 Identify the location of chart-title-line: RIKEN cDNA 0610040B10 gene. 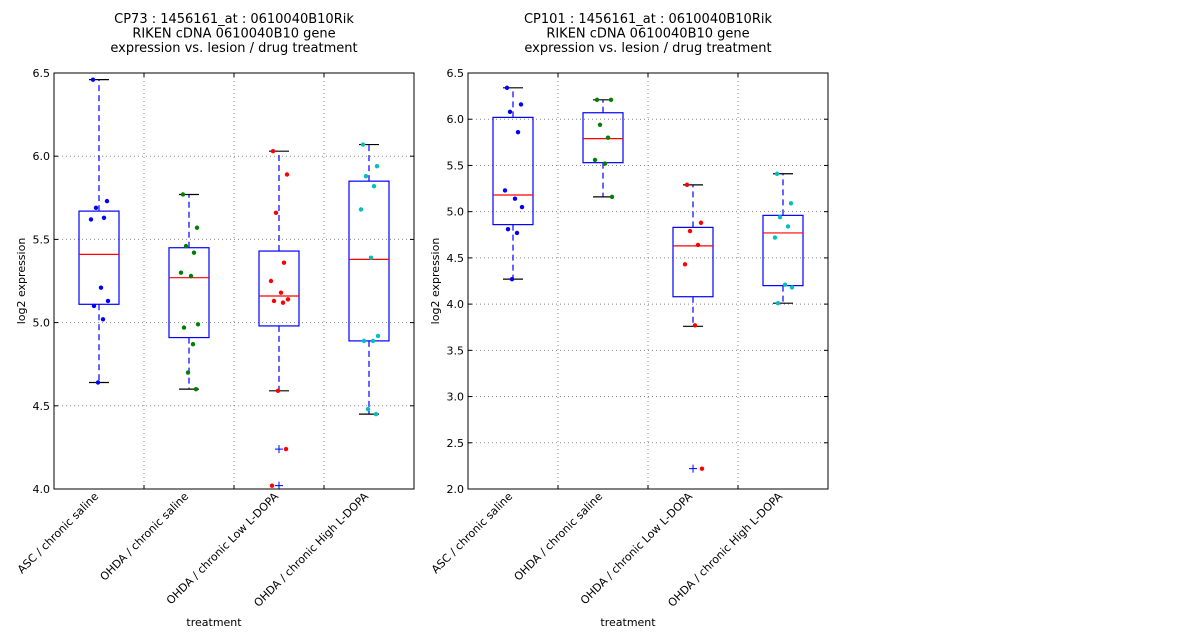
(233, 34).